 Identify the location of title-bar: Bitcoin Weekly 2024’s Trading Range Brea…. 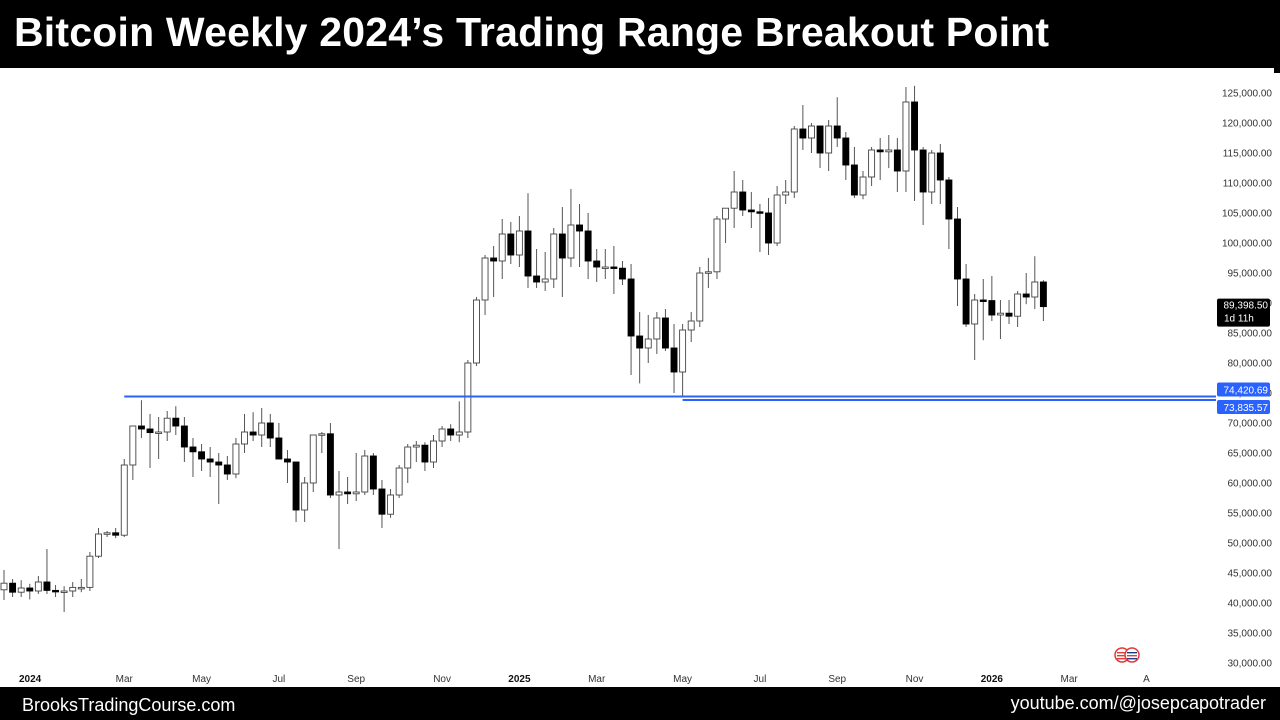
(640, 34).